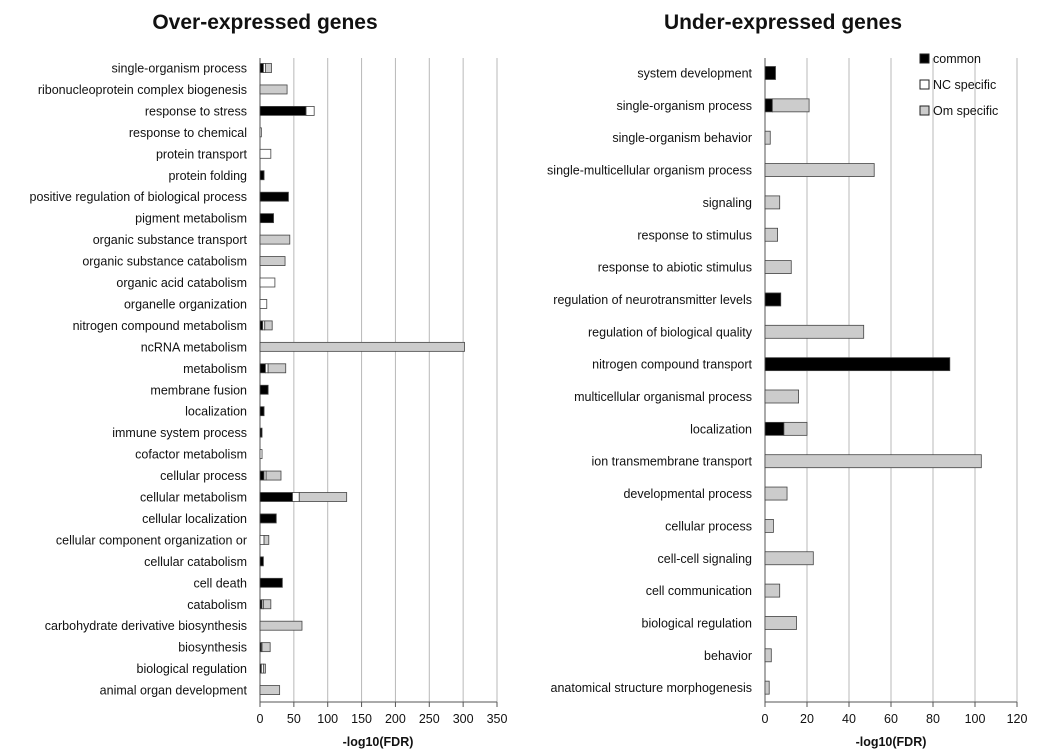 The width and height of the screenshot is (1040, 756). I want to click on over-category-label: cofactor metabolism, so click(191, 455).